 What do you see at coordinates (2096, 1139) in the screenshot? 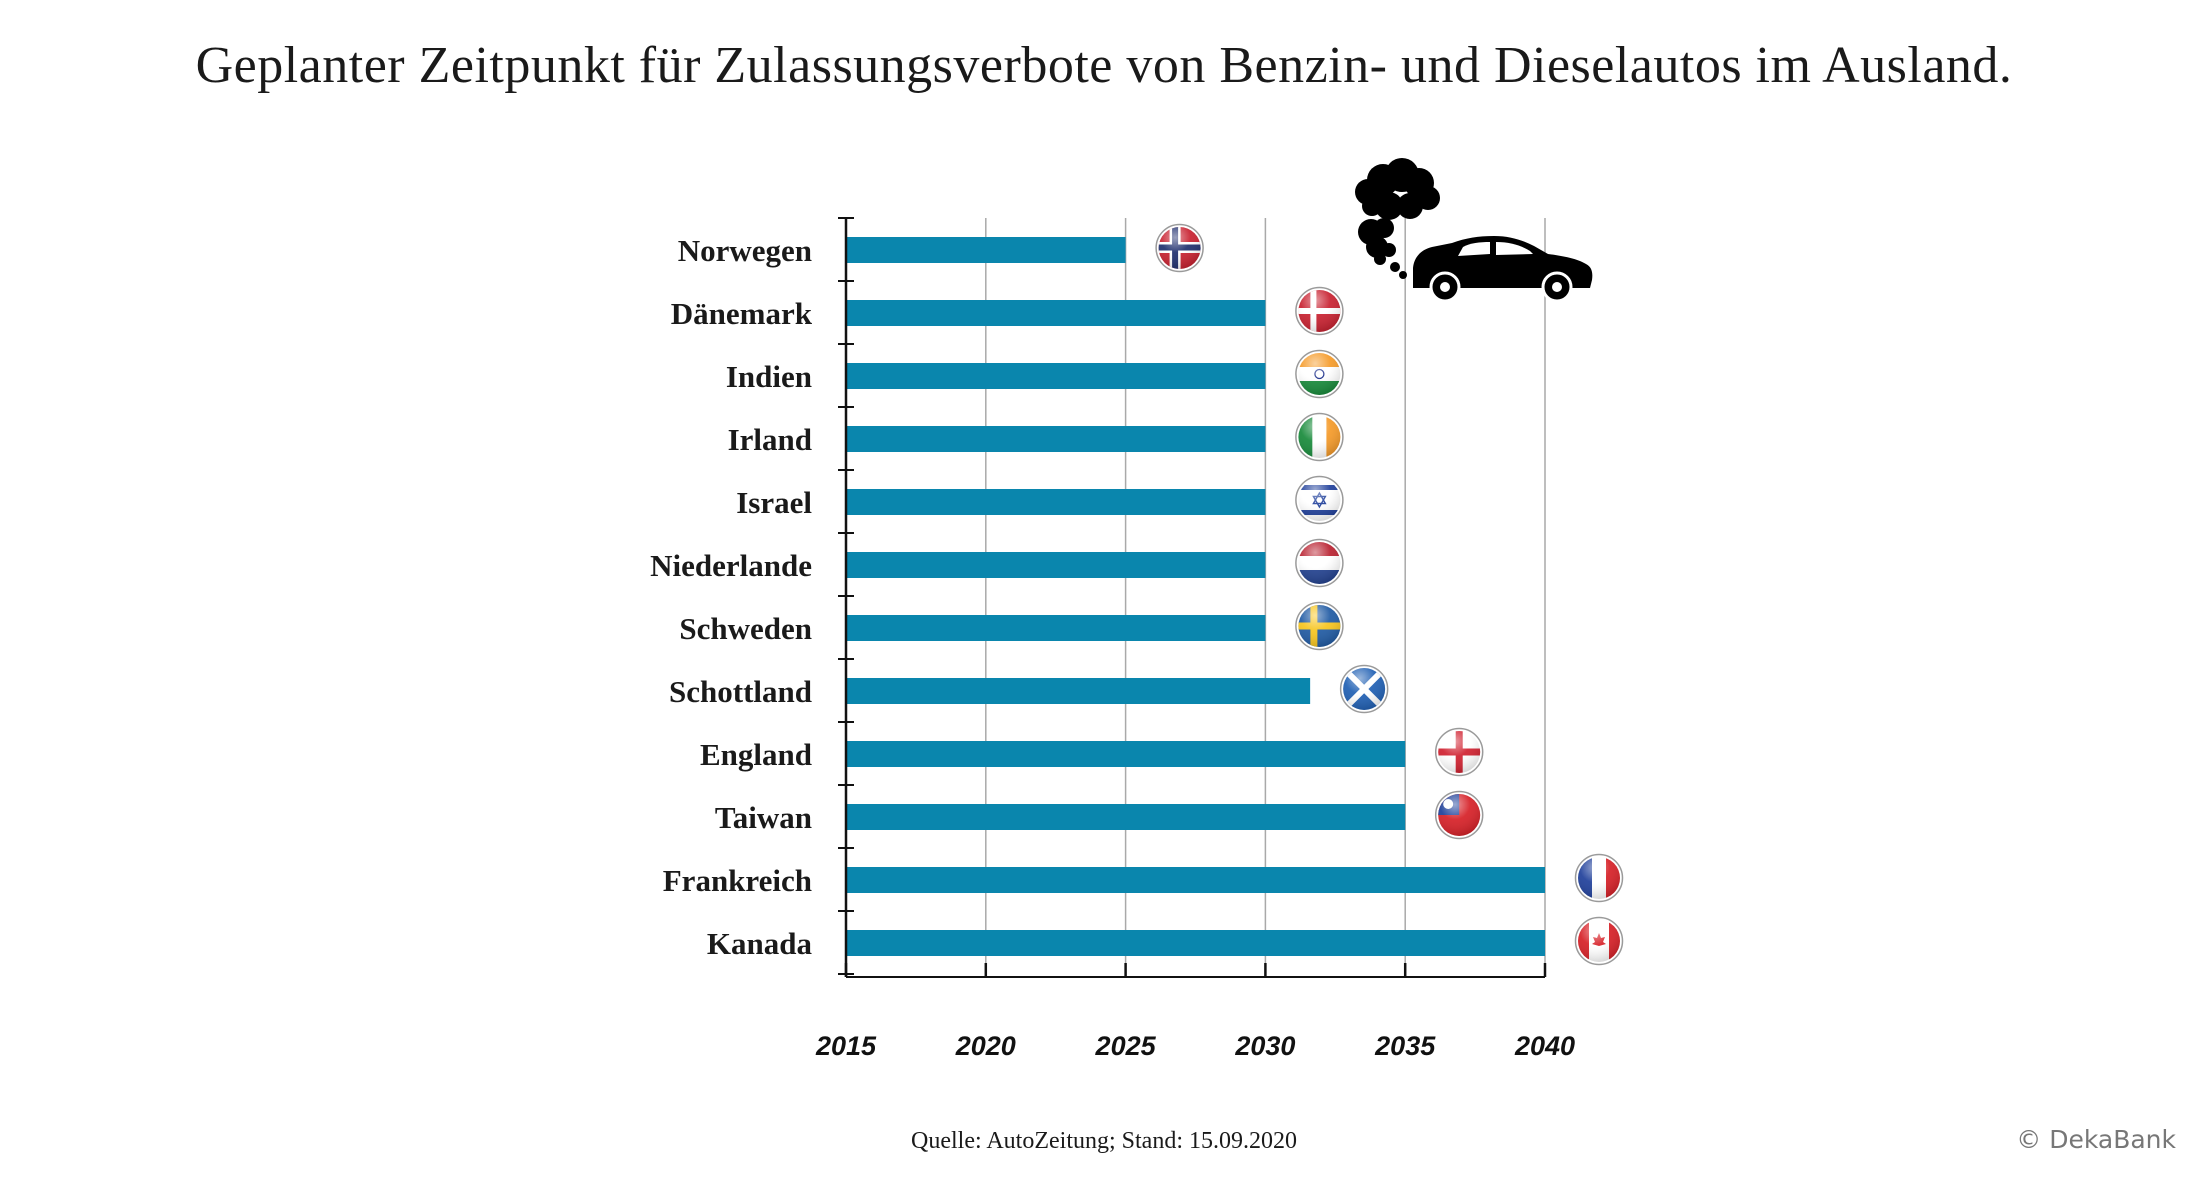
I see `copyright-note: © DekaBank` at bounding box center [2096, 1139].